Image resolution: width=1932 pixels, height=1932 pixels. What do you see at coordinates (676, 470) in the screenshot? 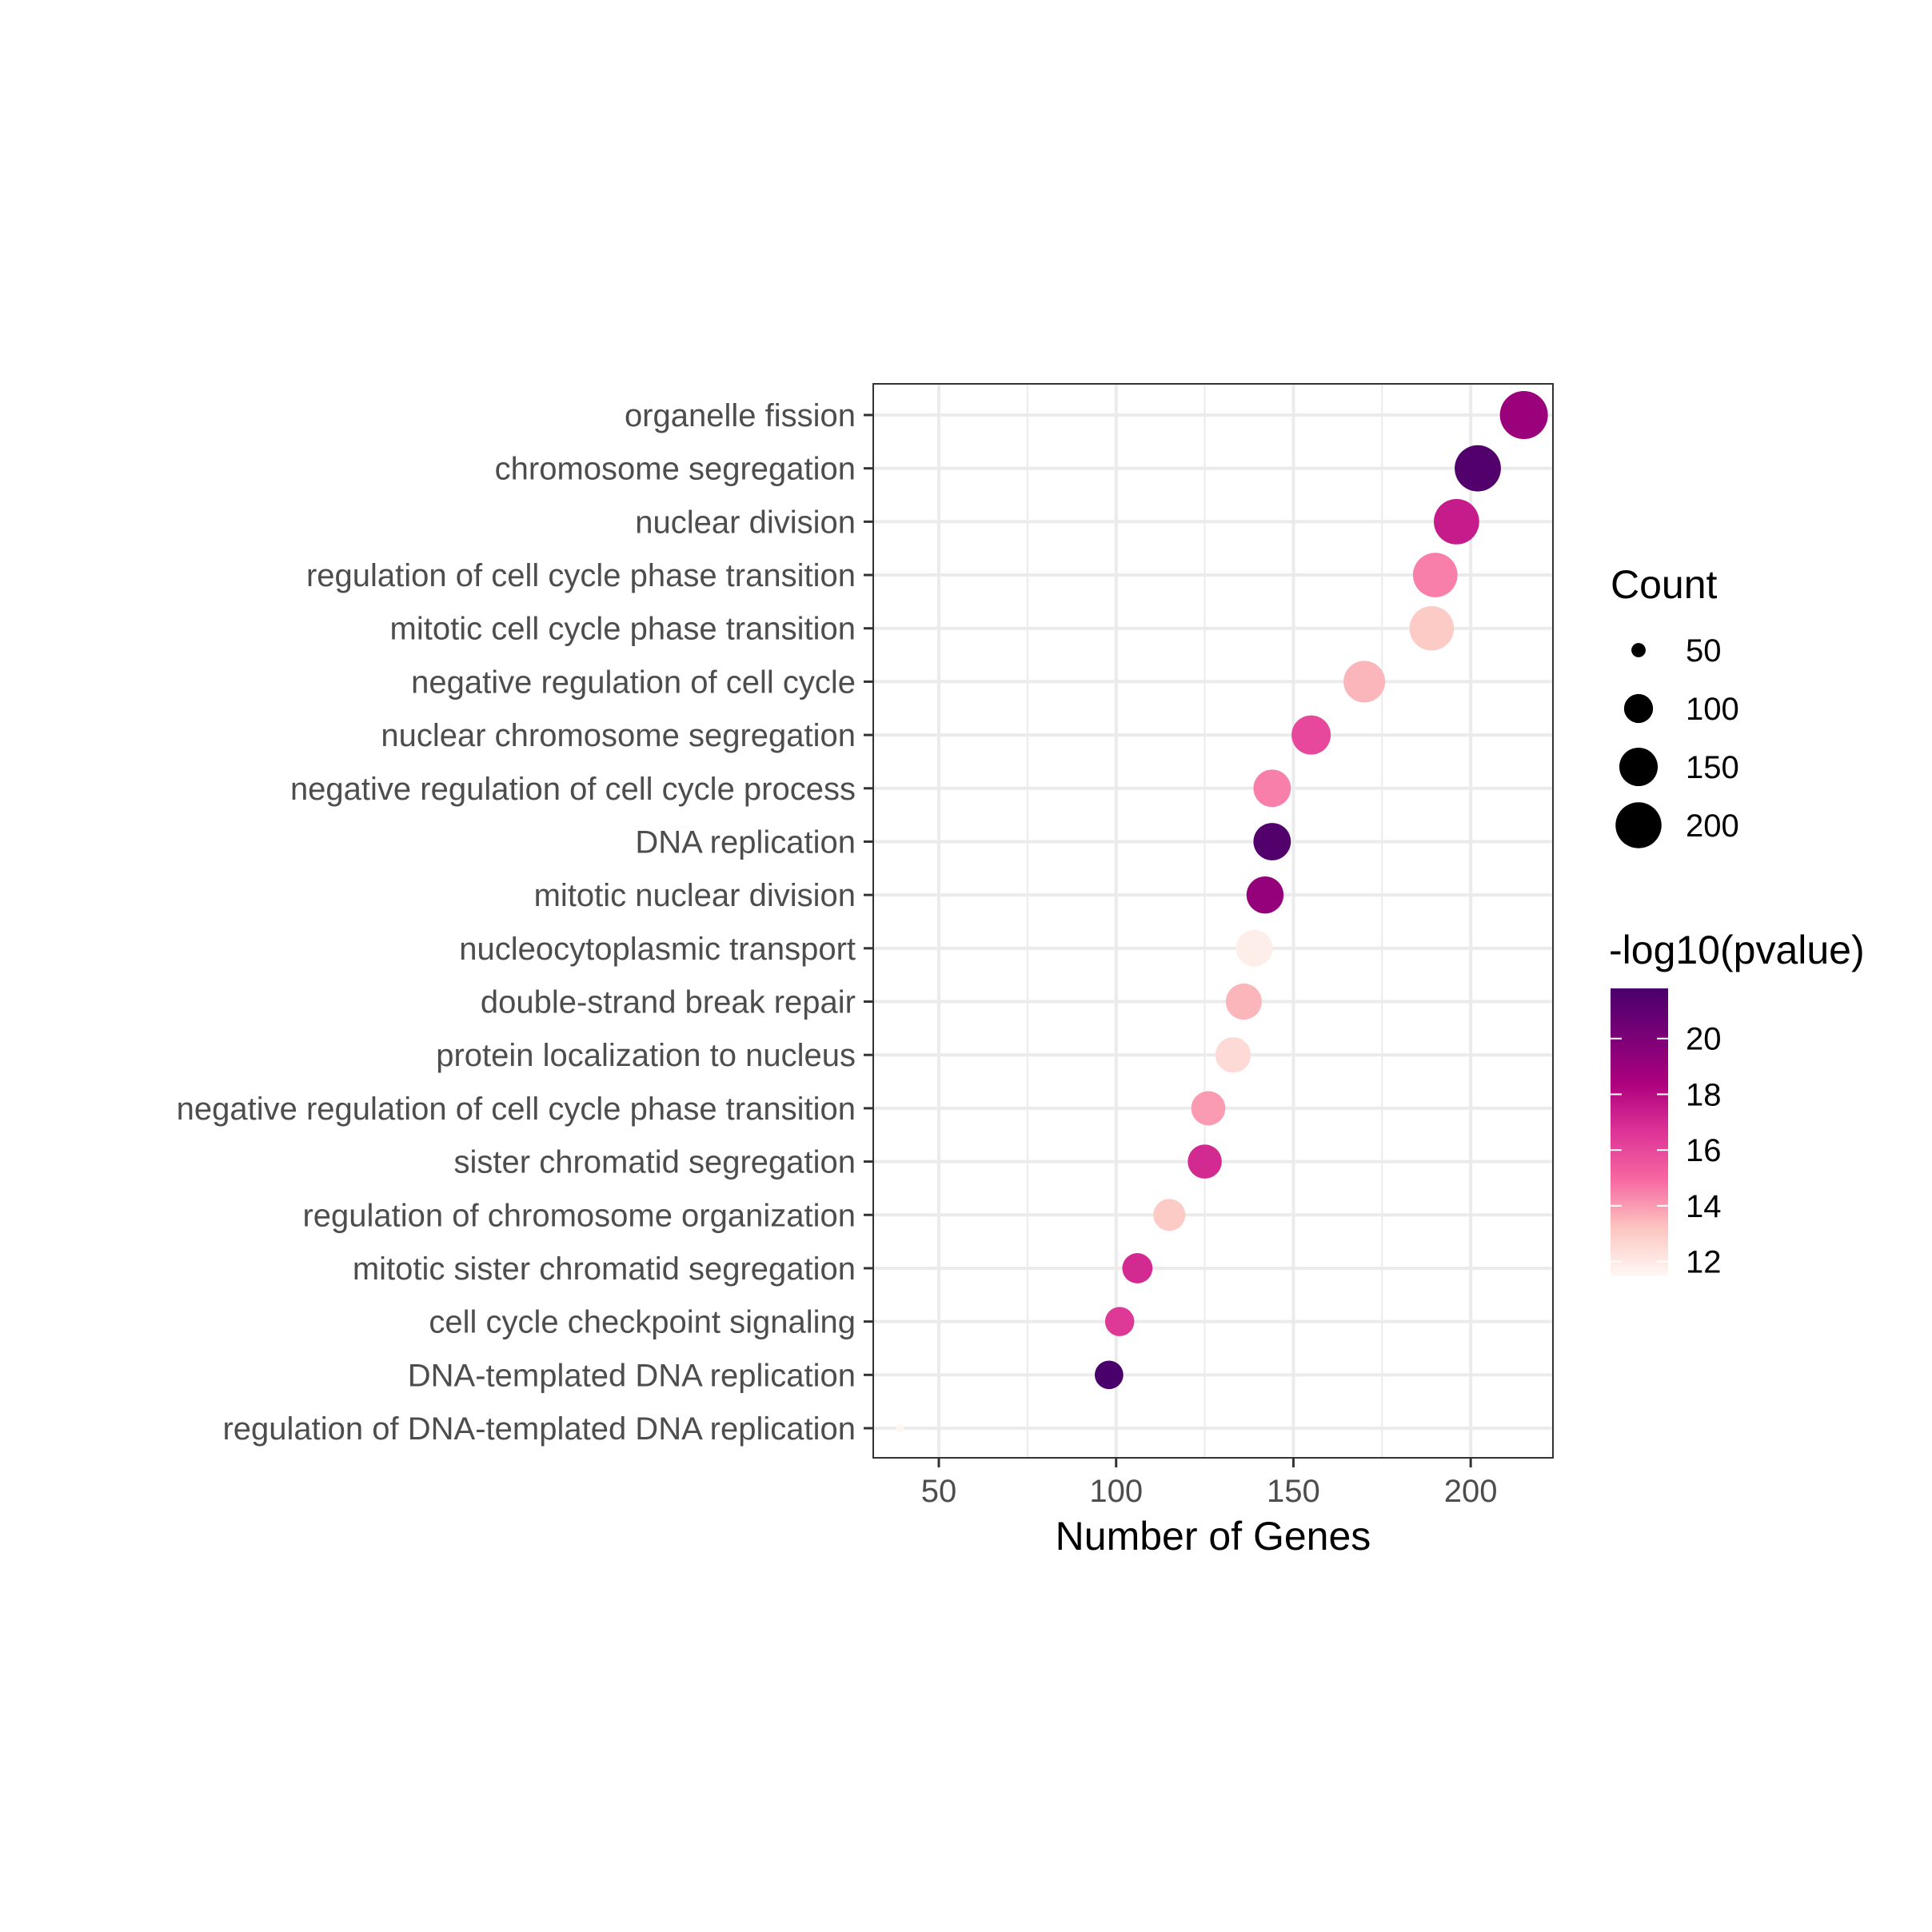
I see `y-tick-label: chromosome segregation` at bounding box center [676, 470].